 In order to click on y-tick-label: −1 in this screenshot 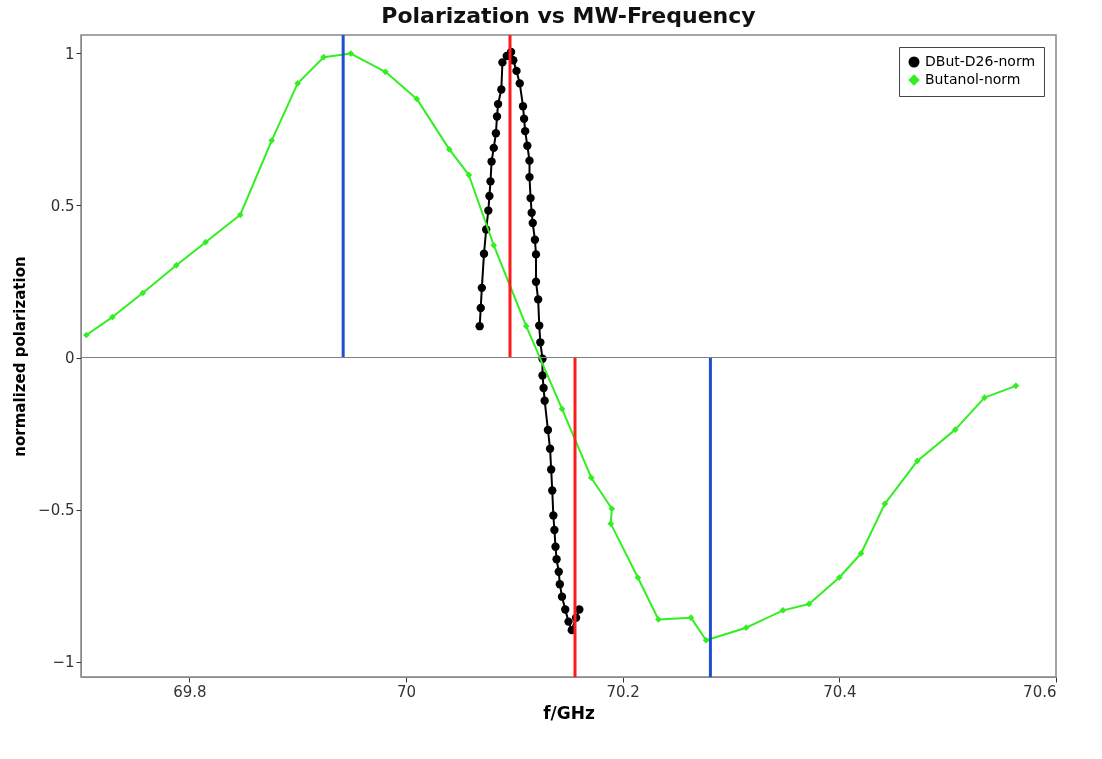, I will do `click(63, 662)`.